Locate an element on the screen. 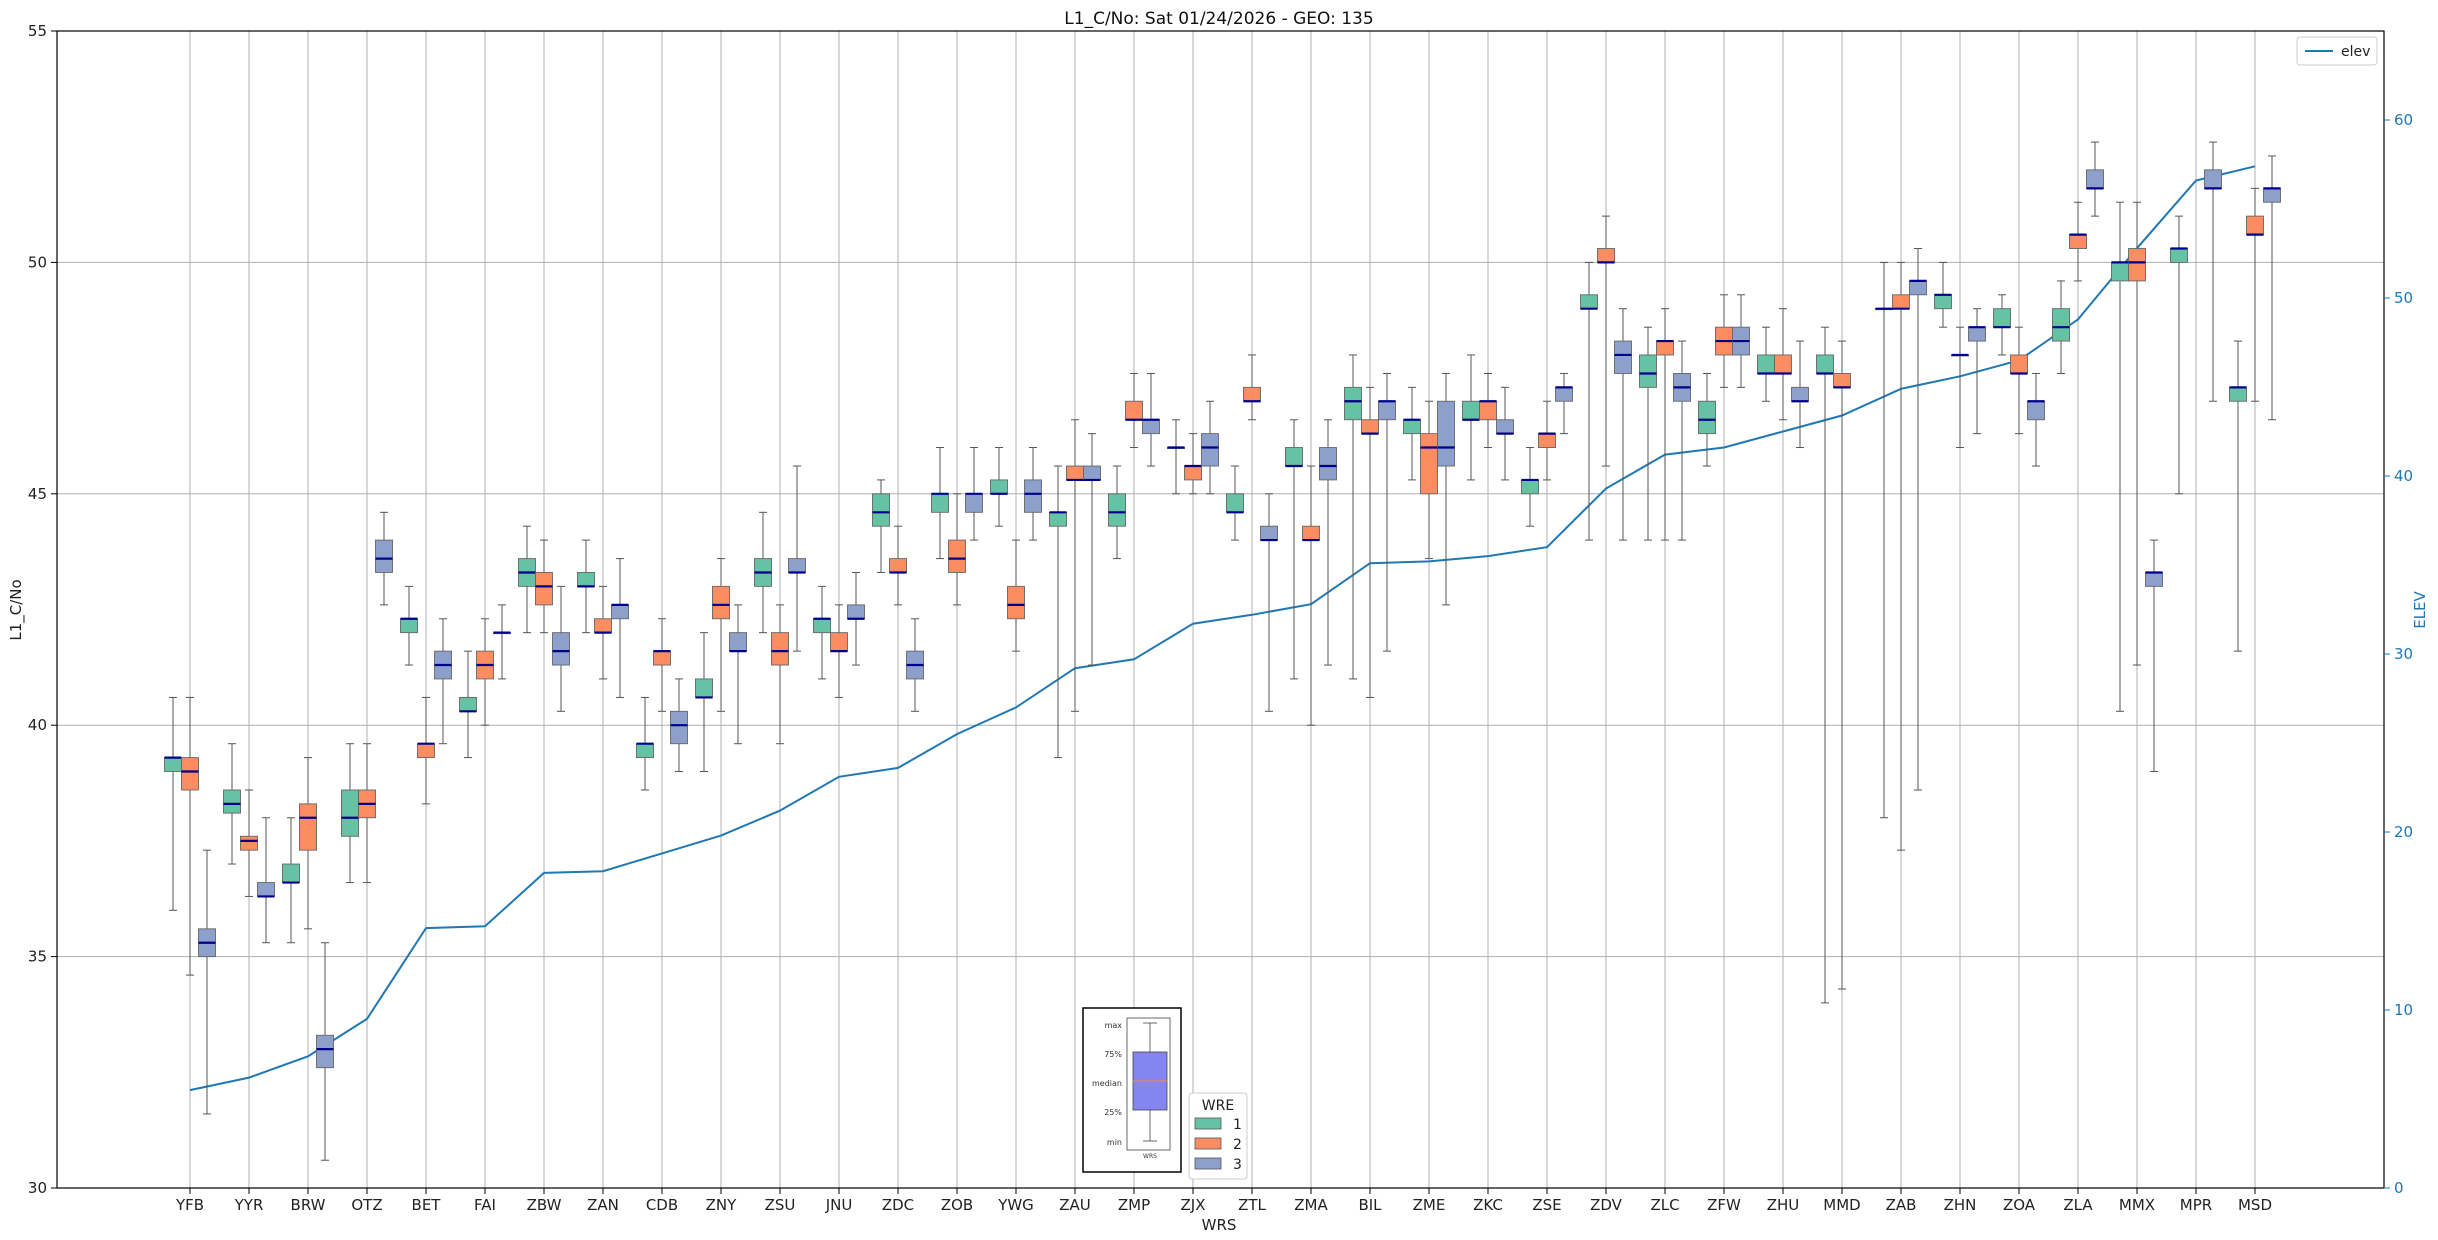  box-cdb-wre3 is located at coordinates (679, 725).